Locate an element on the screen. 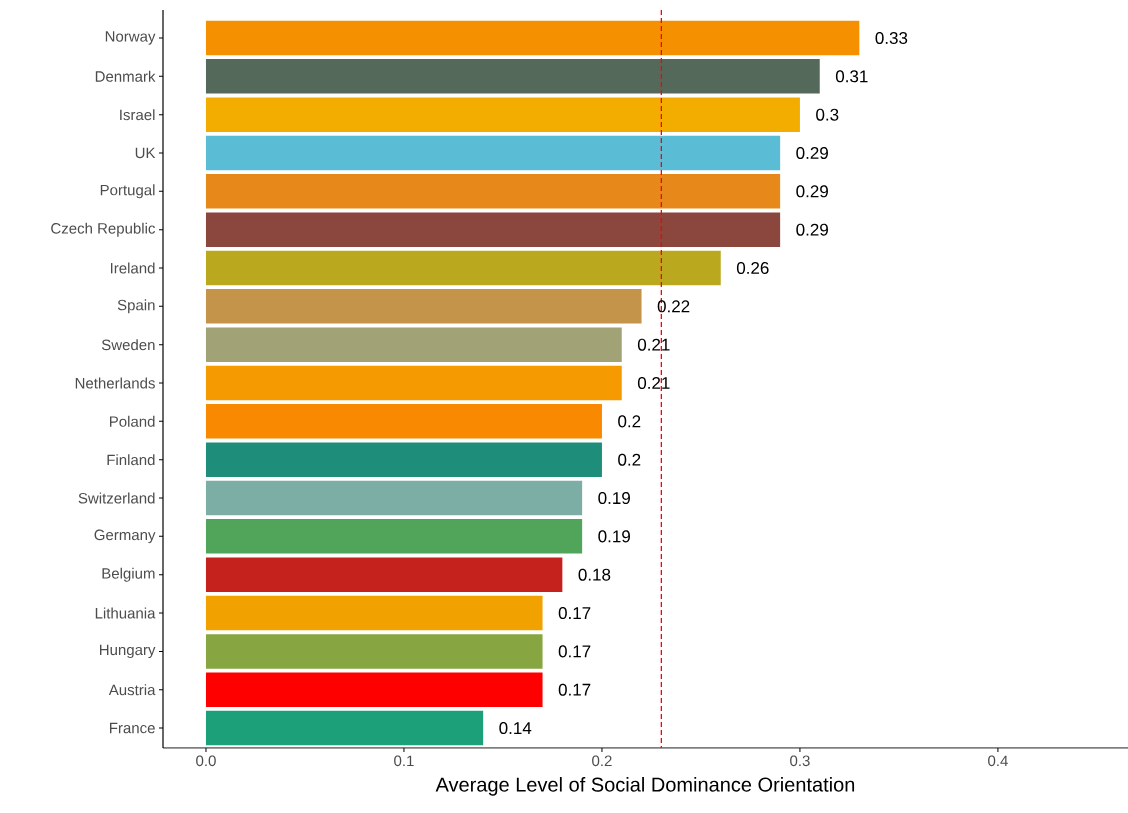  x-tick-label: 0.2 is located at coordinates (602, 761).